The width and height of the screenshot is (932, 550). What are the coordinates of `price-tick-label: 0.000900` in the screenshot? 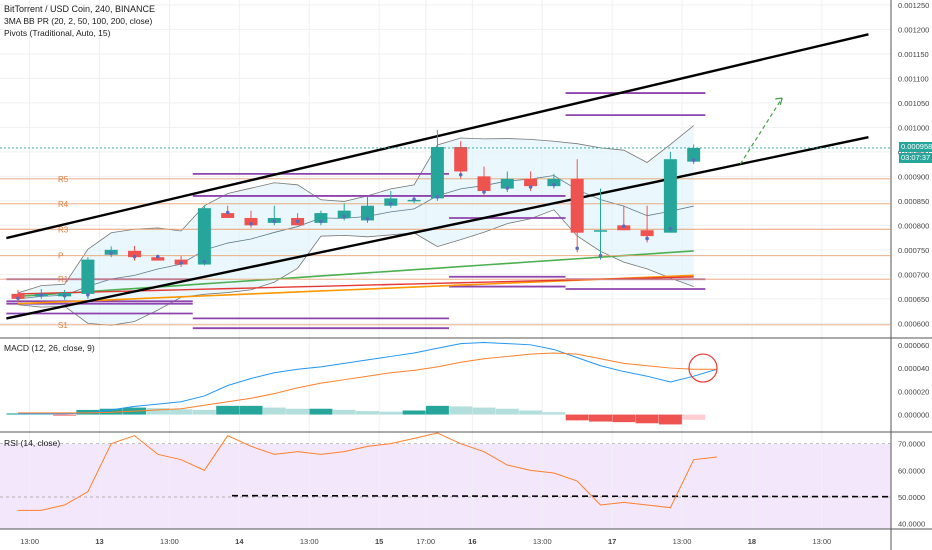 It's located at (913, 176).